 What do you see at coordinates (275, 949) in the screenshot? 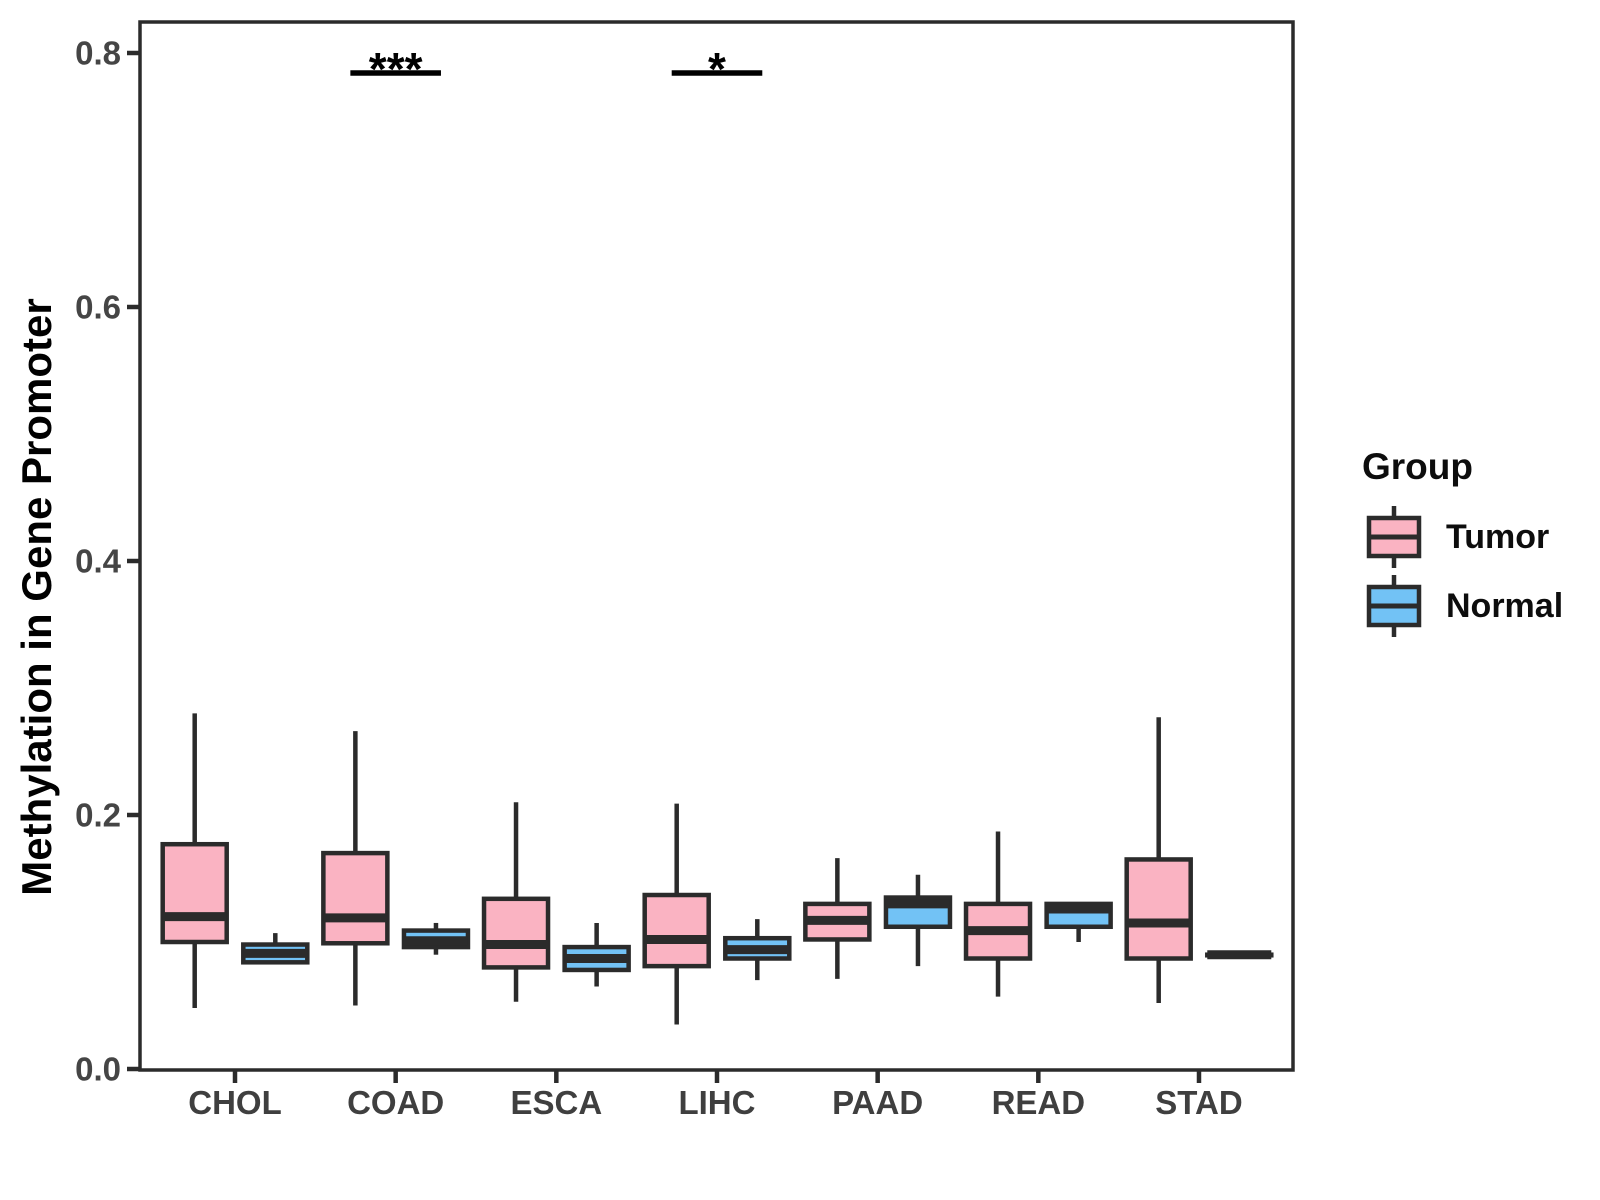
I see `box-CHOL-normal` at bounding box center [275, 949].